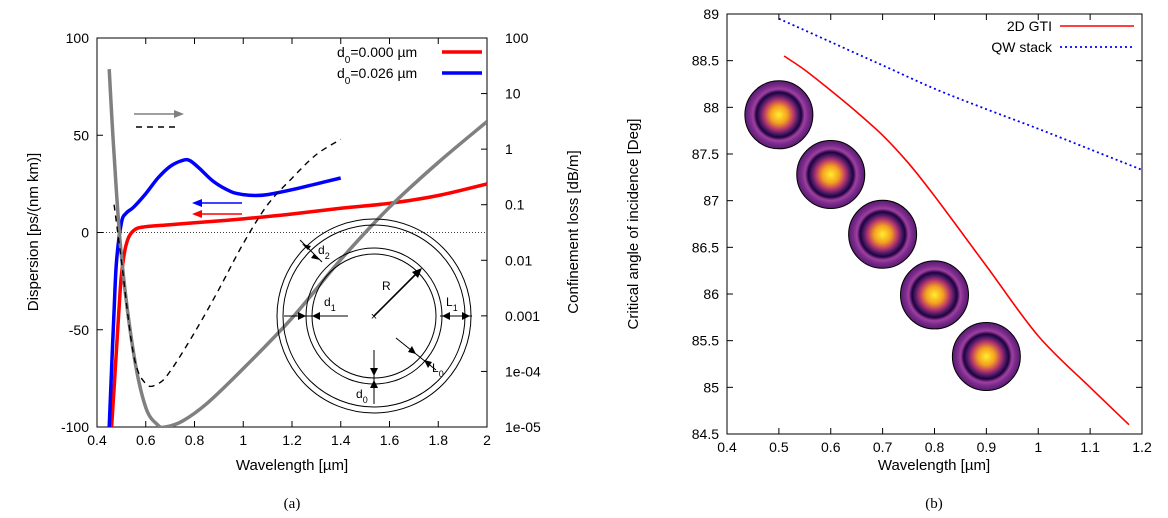 Image resolution: width=1168 pixels, height=518 pixels. Describe the element at coordinates (33, 232) in the screenshot. I see `y-axis-label-a: Dispersion [ps/(nm km)]` at that location.